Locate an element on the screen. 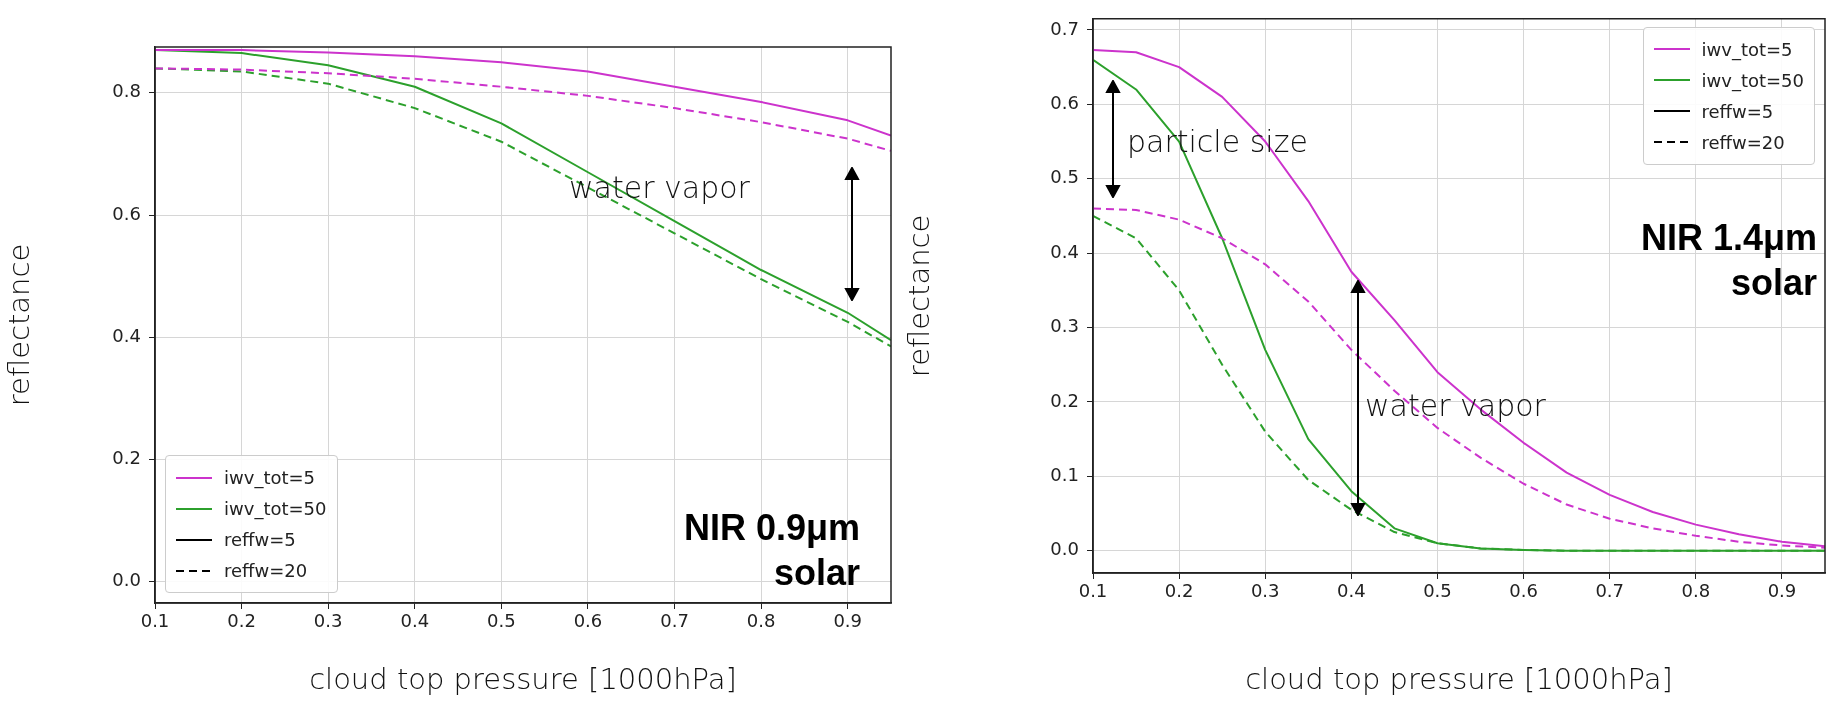  y-tick-label: 0.7 is located at coordinates (1064, 28).